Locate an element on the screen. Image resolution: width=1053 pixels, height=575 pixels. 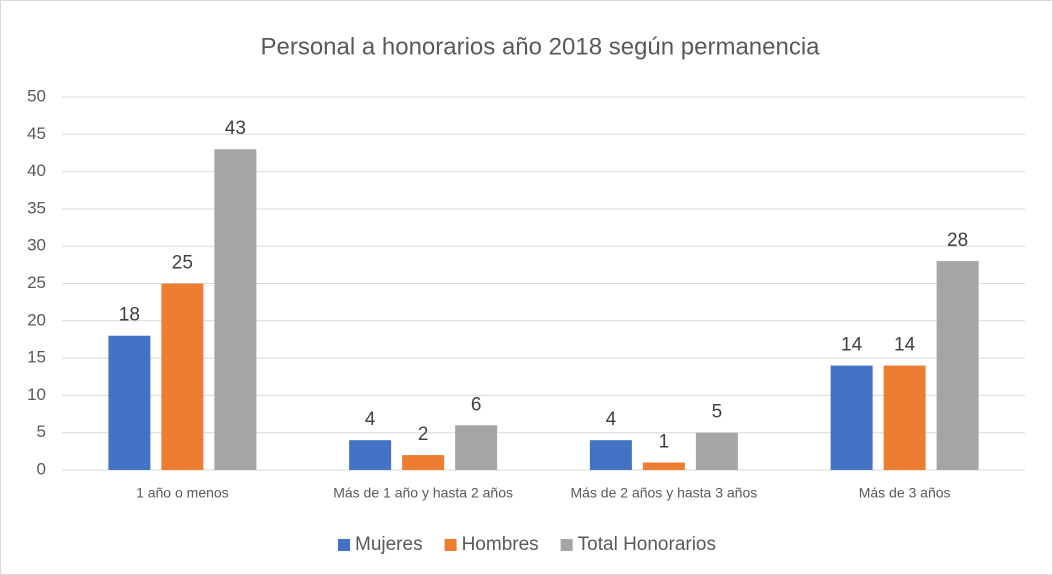
y-tick-label: 25 is located at coordinates (36, 282).